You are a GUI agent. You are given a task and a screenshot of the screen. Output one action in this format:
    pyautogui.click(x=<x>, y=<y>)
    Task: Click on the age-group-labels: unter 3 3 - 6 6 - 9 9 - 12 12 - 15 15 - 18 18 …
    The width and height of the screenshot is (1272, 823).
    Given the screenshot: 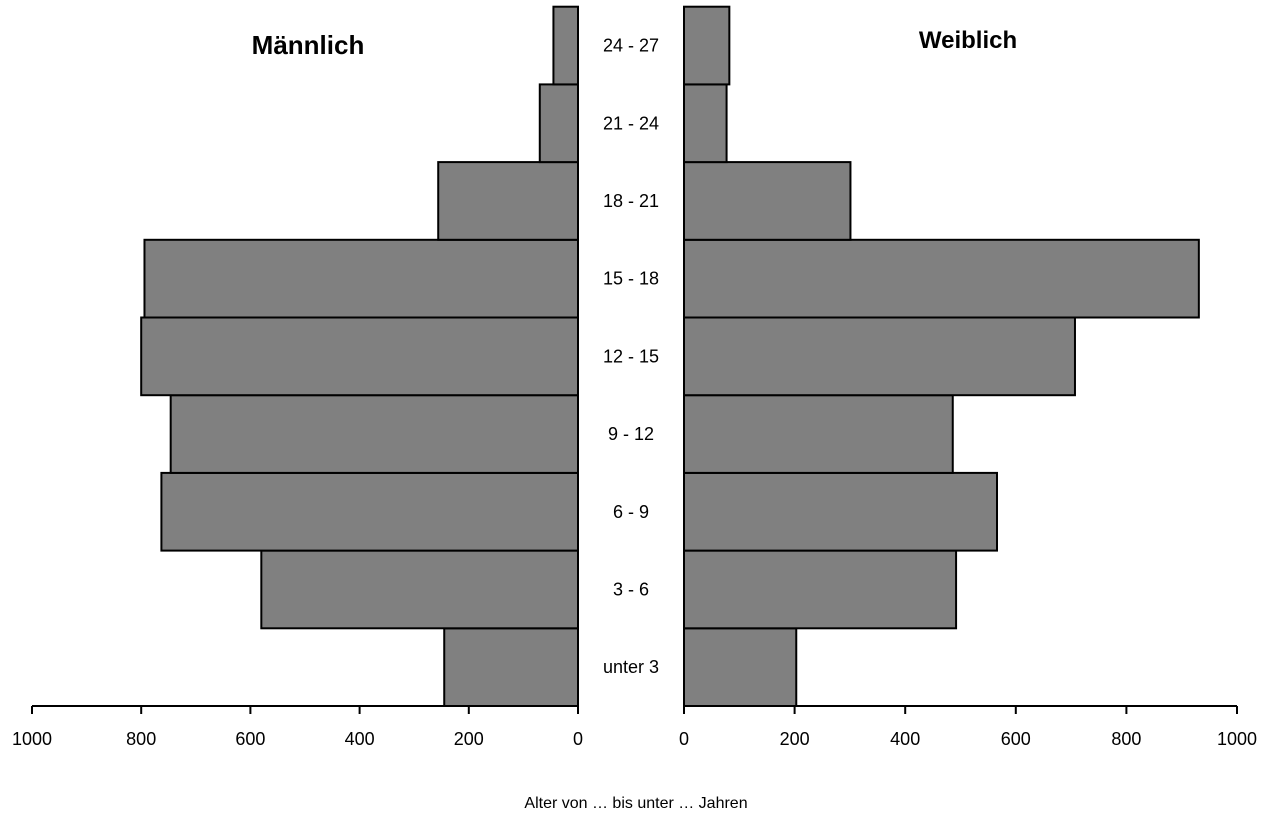 What is the action you would take?
    pyautogui.click(x=631, y=357)
    